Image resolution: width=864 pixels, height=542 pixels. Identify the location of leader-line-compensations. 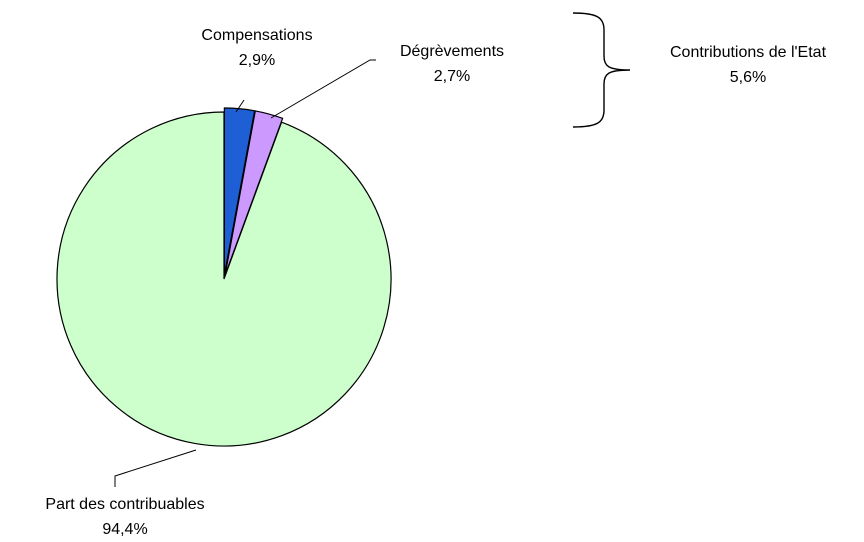
(240, 106).